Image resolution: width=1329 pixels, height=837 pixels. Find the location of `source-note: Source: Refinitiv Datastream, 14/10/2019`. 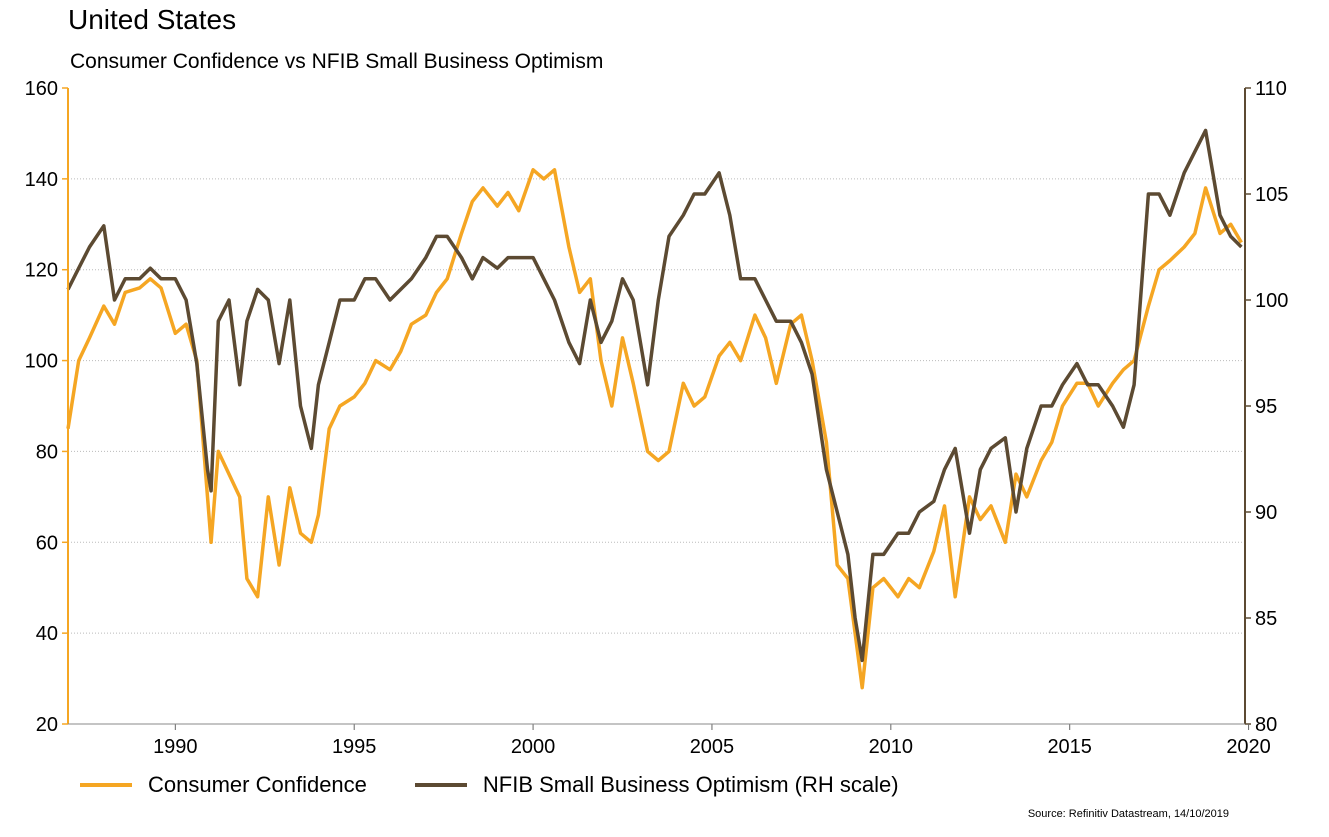

source-note: Source: Refinitiv Datastream, 14/10/2019 is located at coordinates (1128, 814).